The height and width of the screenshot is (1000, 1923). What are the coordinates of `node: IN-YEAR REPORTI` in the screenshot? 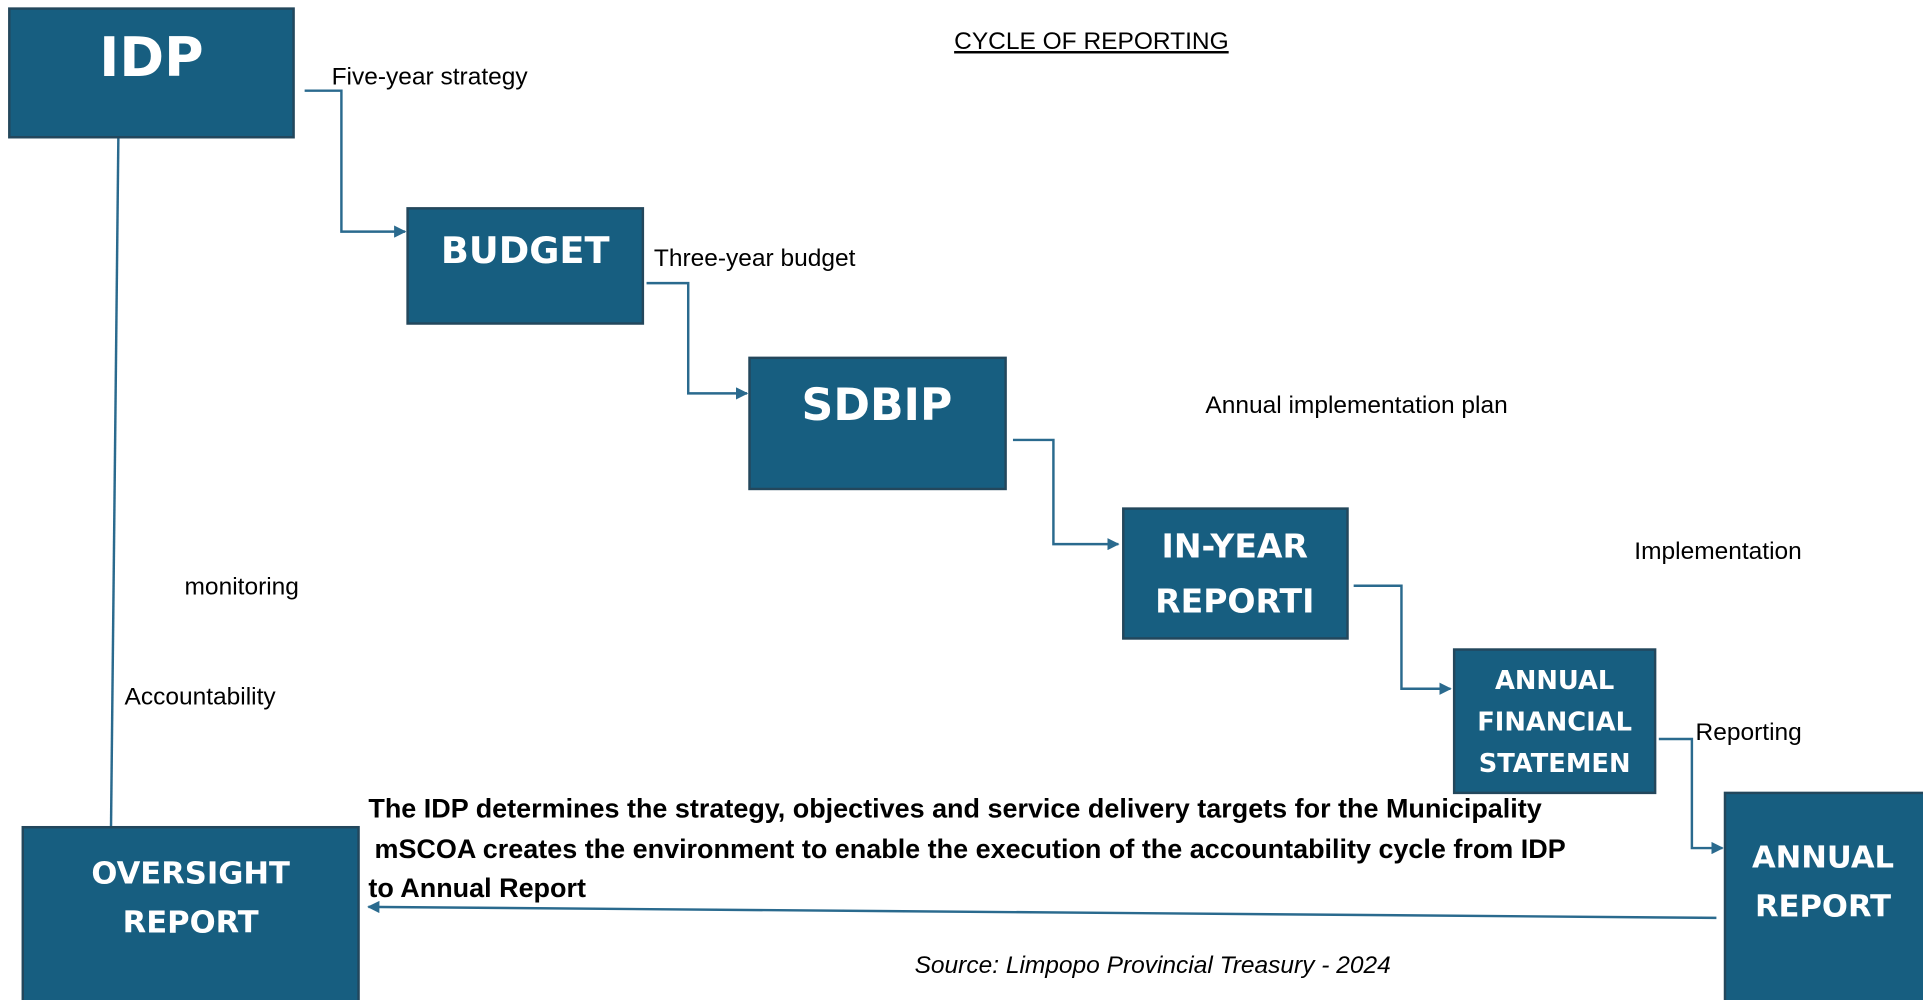 It's located at (1235, 573).